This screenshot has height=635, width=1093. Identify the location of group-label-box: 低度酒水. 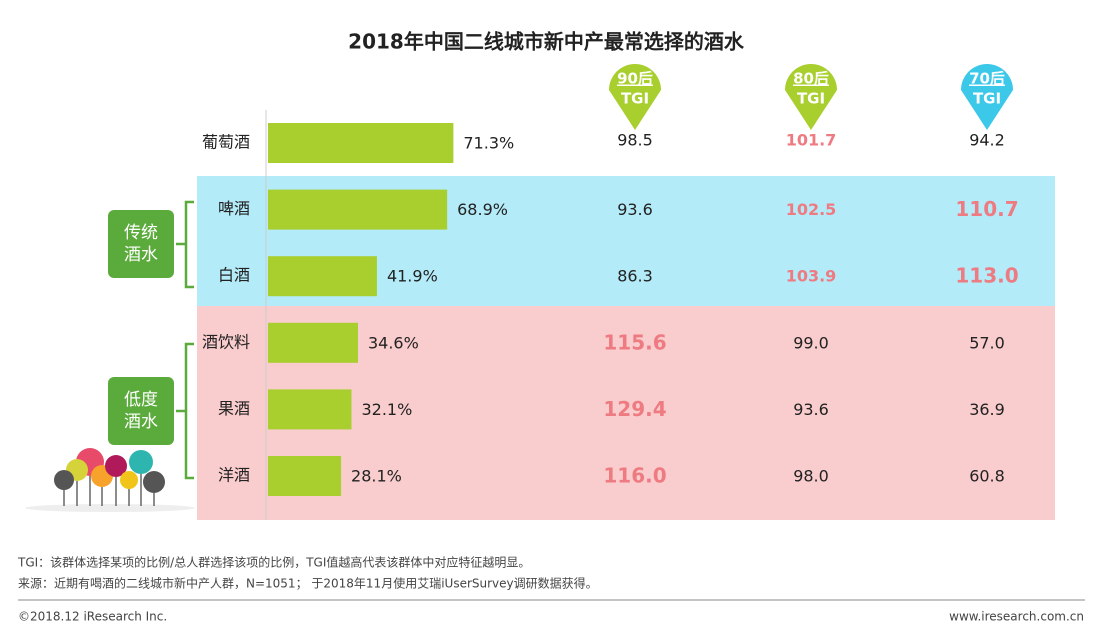
(141, 411).